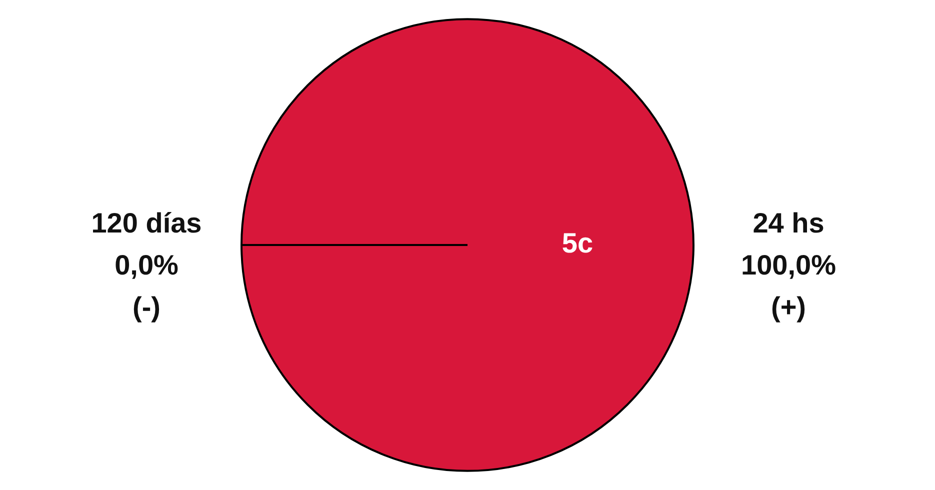 This screenshot has width=935, height=490. I want to click on category-label: 120 días, so click(146, 223).